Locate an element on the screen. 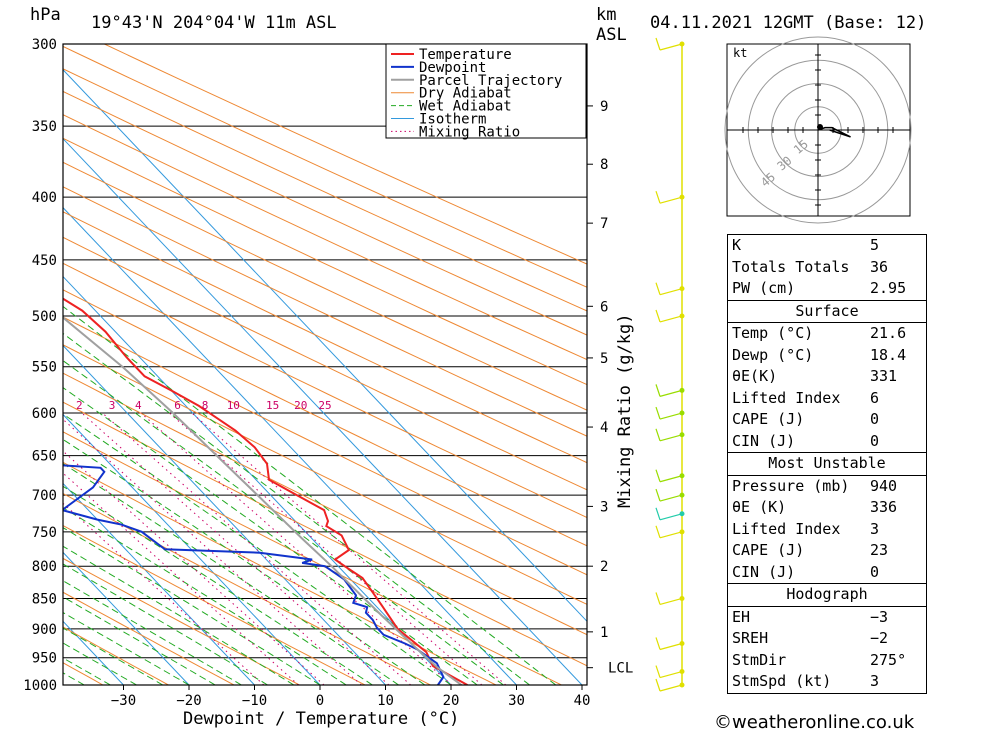  row-label: StmDir is located at coordinates (759, 659).